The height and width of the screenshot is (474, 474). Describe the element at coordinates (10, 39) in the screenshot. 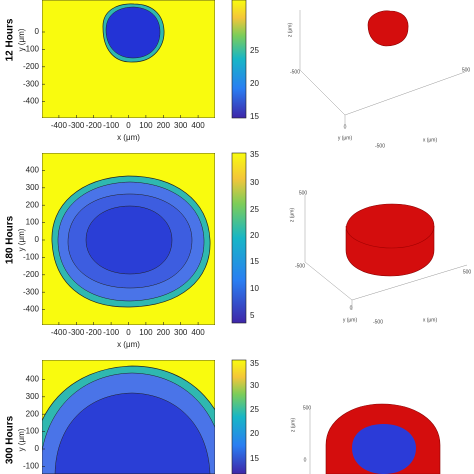

I see `row-label: 12 Hours` at that location.